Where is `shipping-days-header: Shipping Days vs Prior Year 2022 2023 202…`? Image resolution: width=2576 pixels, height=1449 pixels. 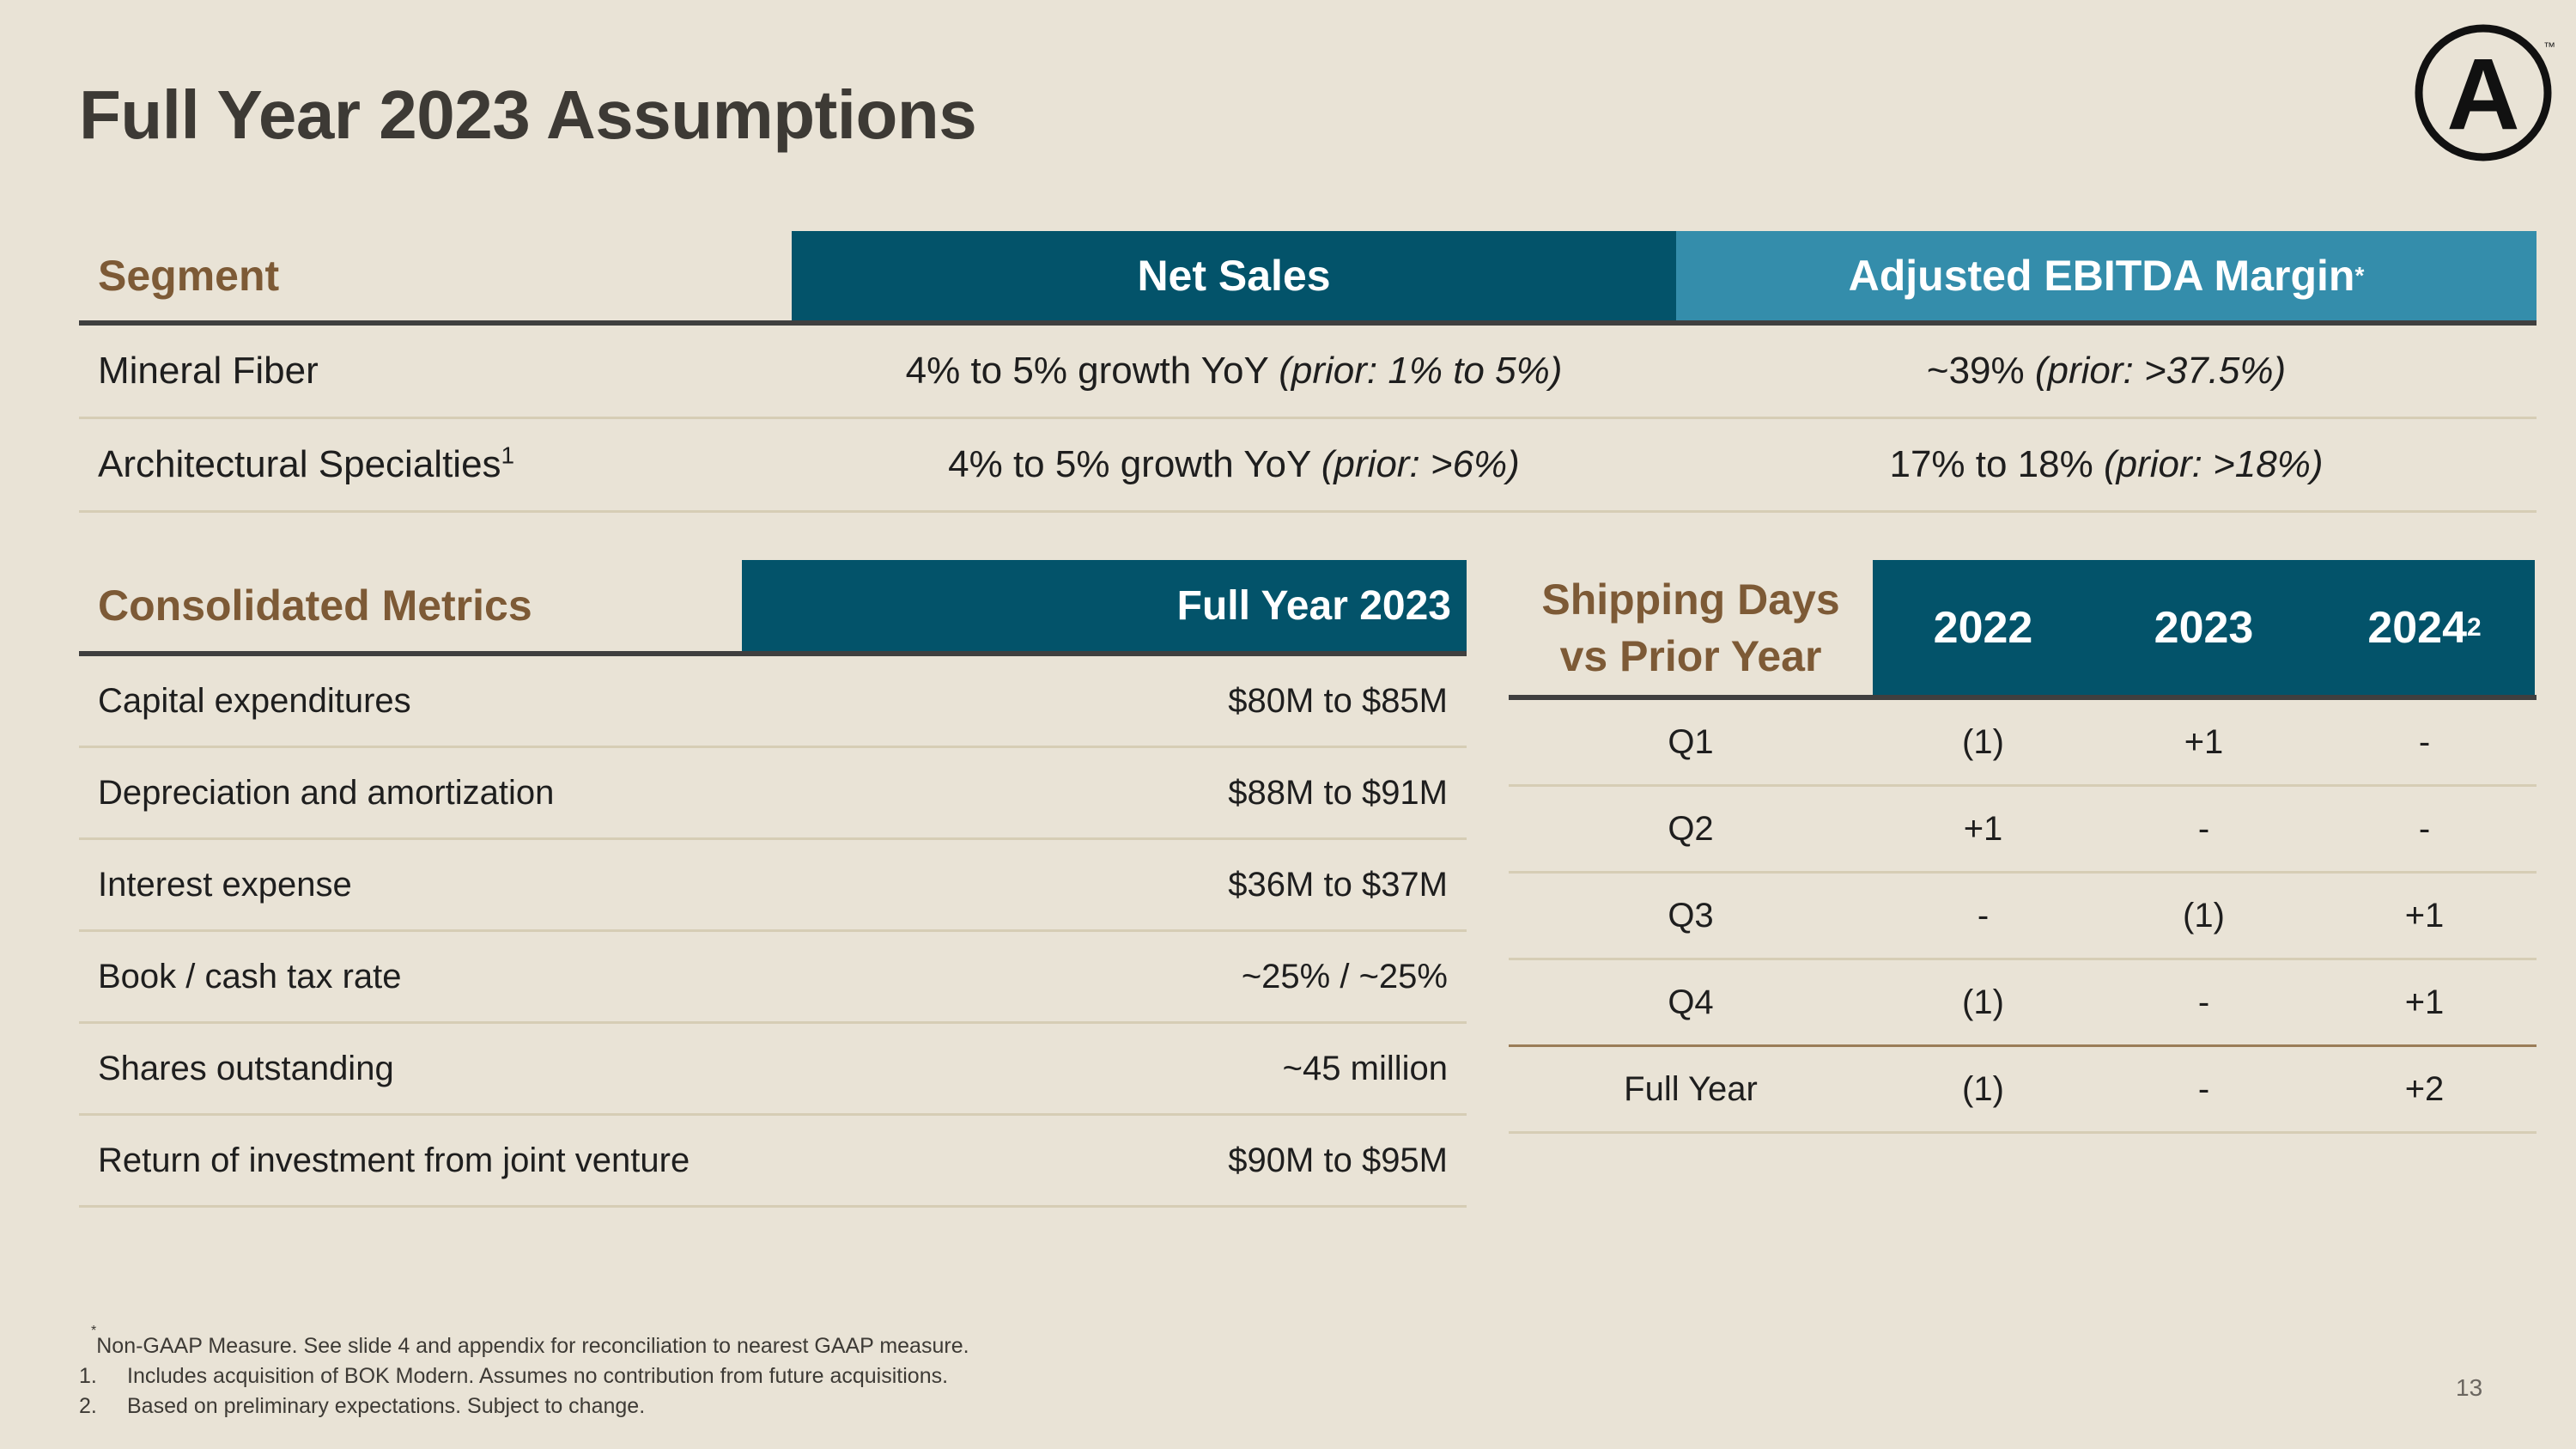 shipping-days-header: Shipping Days vs Prior Year 2022 2023 202… is located at coordinates (2023, 630).